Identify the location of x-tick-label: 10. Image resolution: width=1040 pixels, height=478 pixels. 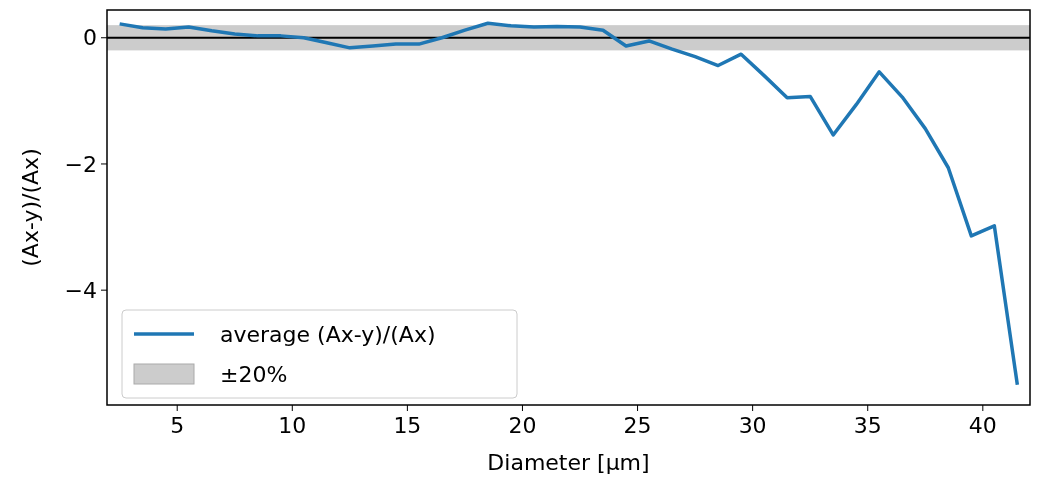
(292, 425).